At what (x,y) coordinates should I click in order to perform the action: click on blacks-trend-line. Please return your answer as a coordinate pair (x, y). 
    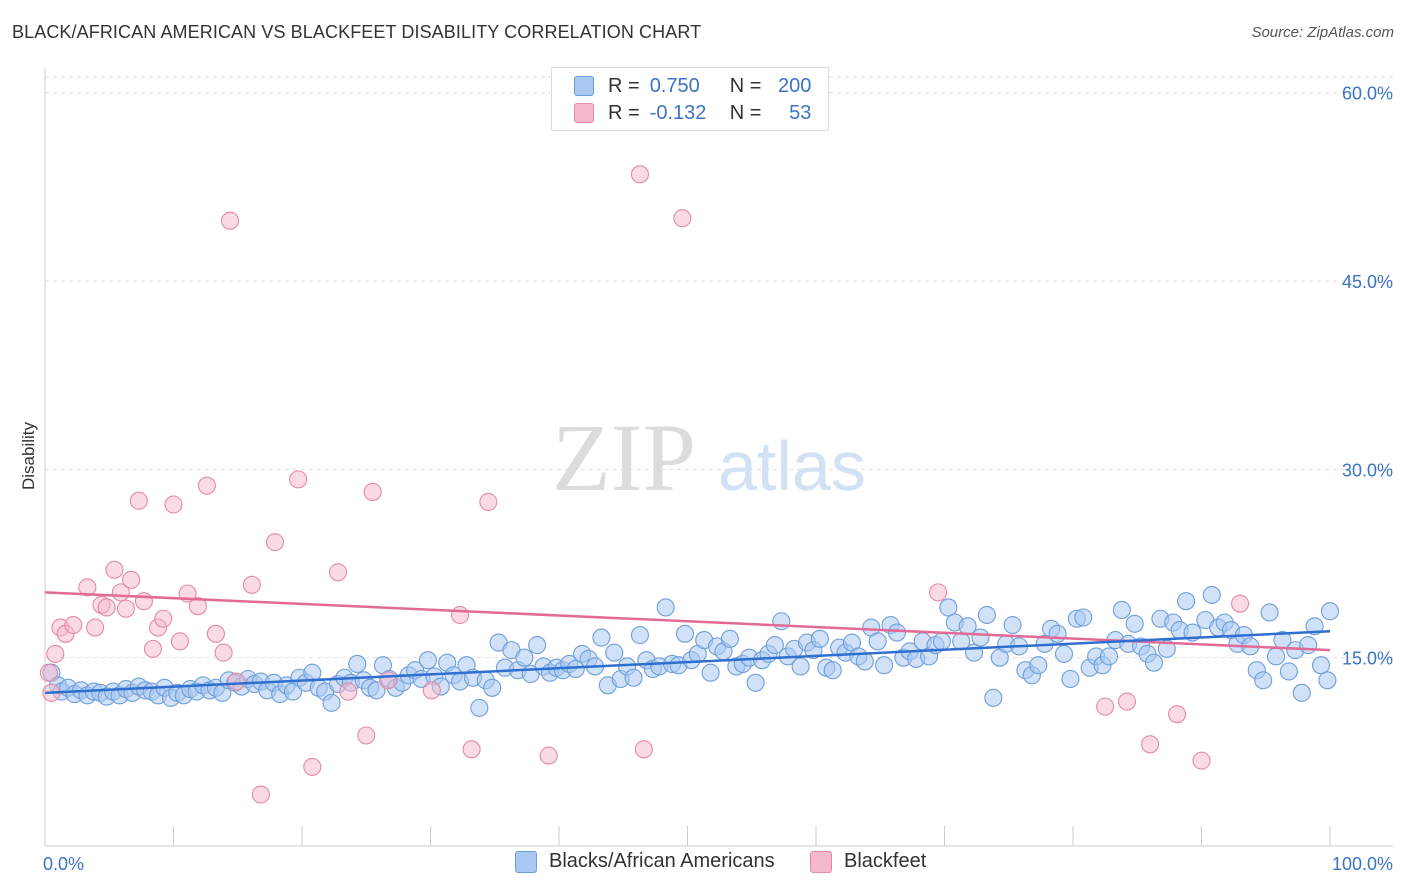
    Looking at the image, I should click on (687, 662).